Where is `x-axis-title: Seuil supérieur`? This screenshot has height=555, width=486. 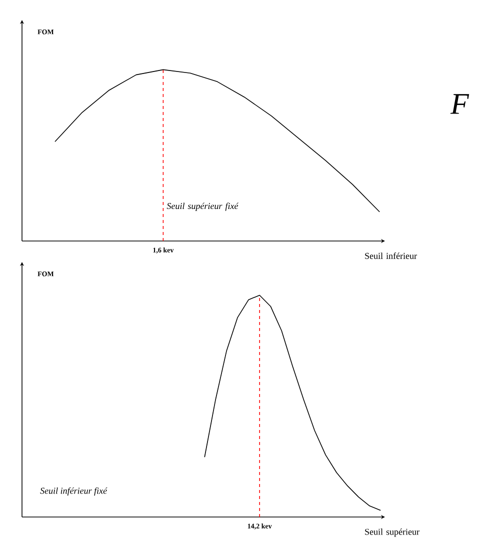 x-axis-title: Seuil supérieur is located at coordinates (392, 532).